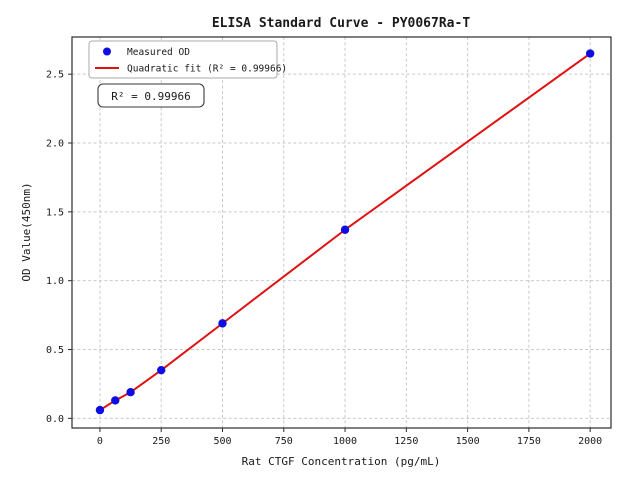  I want to click on x-tick-label: 250, so click(161, 441).